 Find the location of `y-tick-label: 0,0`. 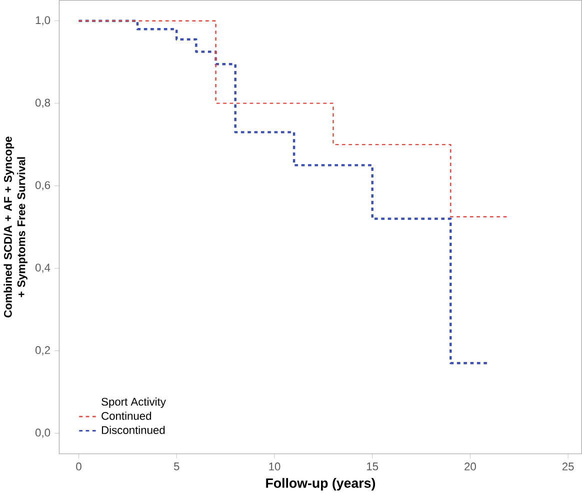

y-tick-label: 0,0 is located at coordinates (42, 433).